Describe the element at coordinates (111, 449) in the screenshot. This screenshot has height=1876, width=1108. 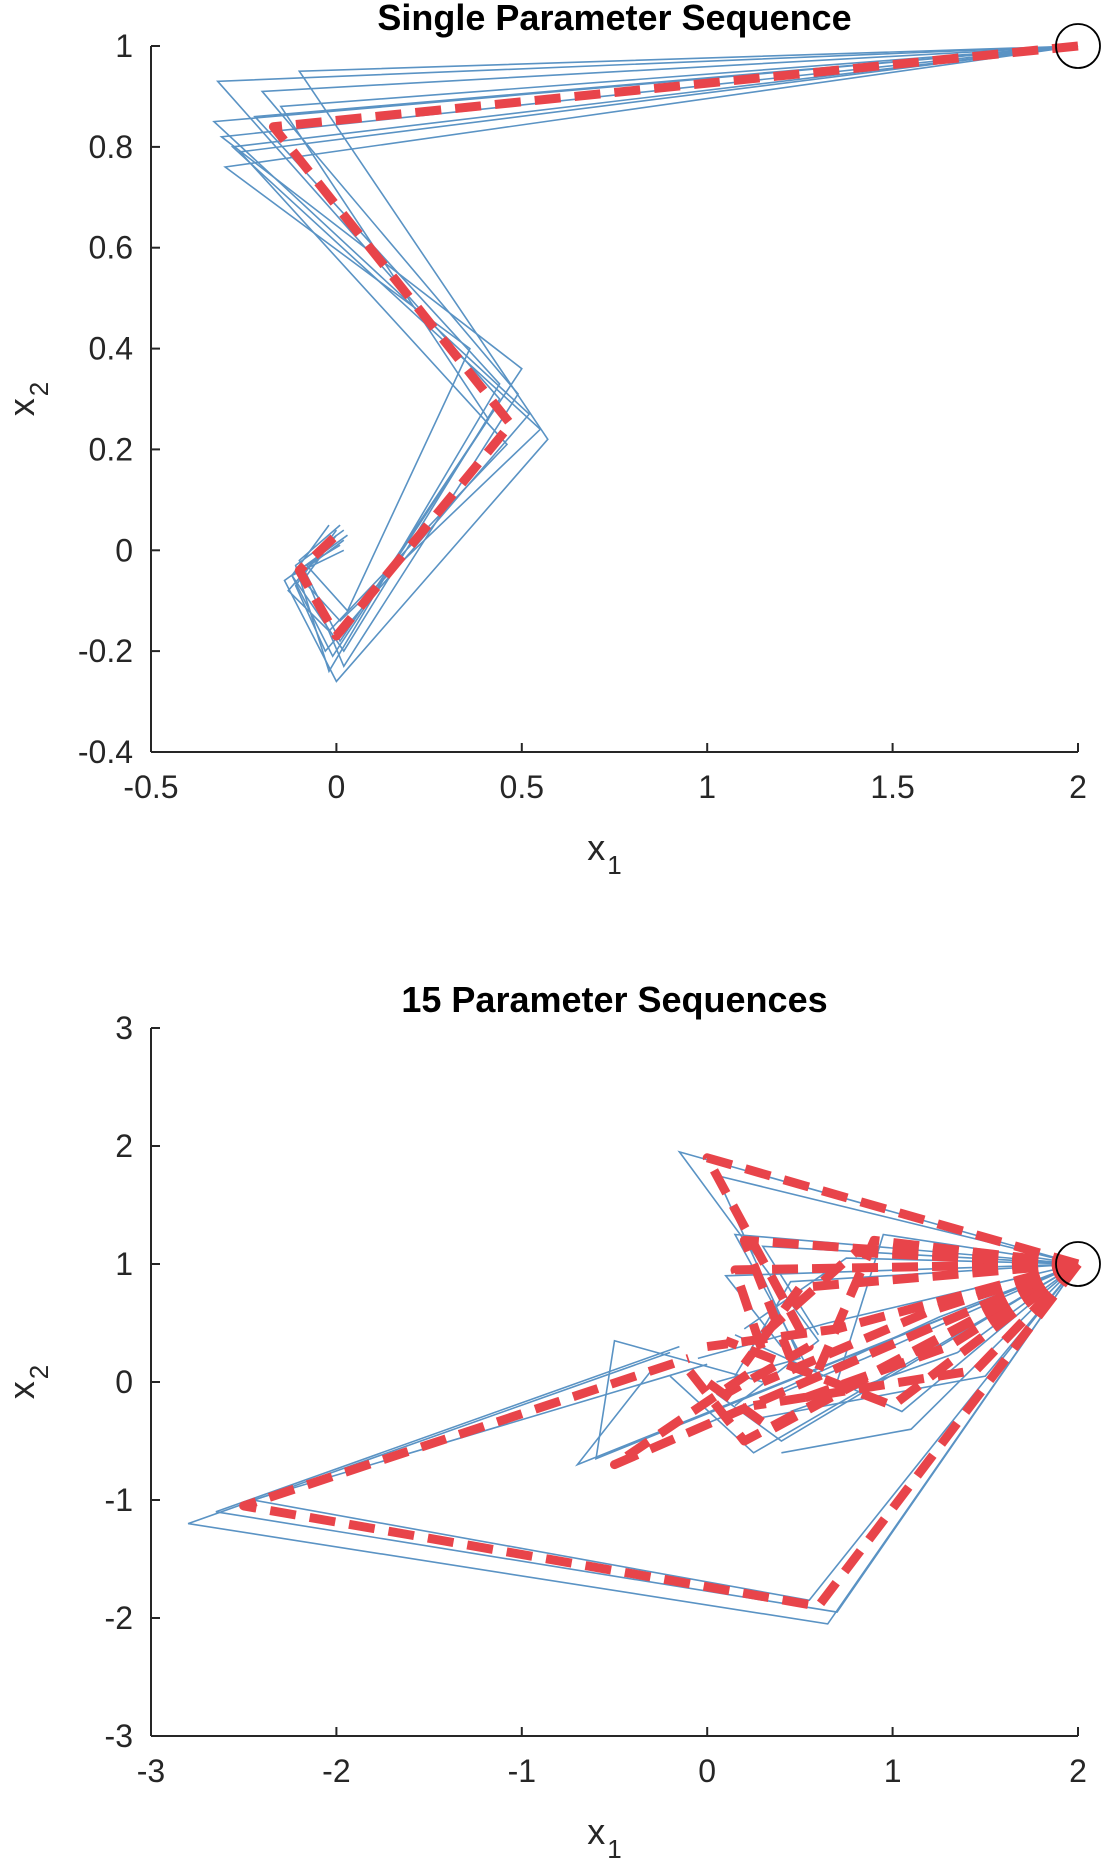
I see `y-tick-label: 0.2` at that location.